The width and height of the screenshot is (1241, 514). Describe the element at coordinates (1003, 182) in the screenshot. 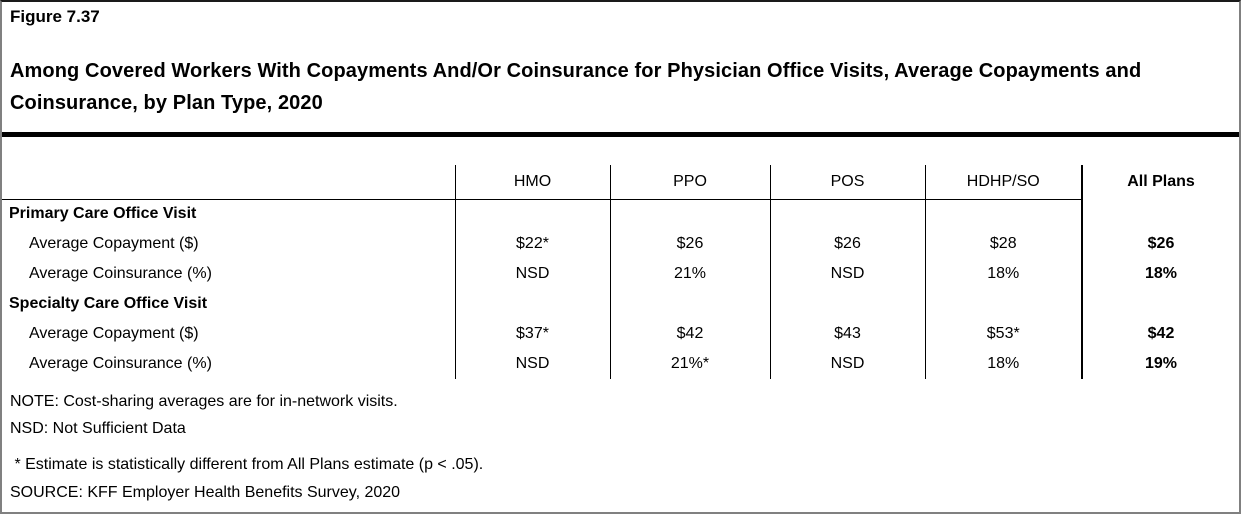

I see `column-header-hdhpso: HDHP/SO` at that location.